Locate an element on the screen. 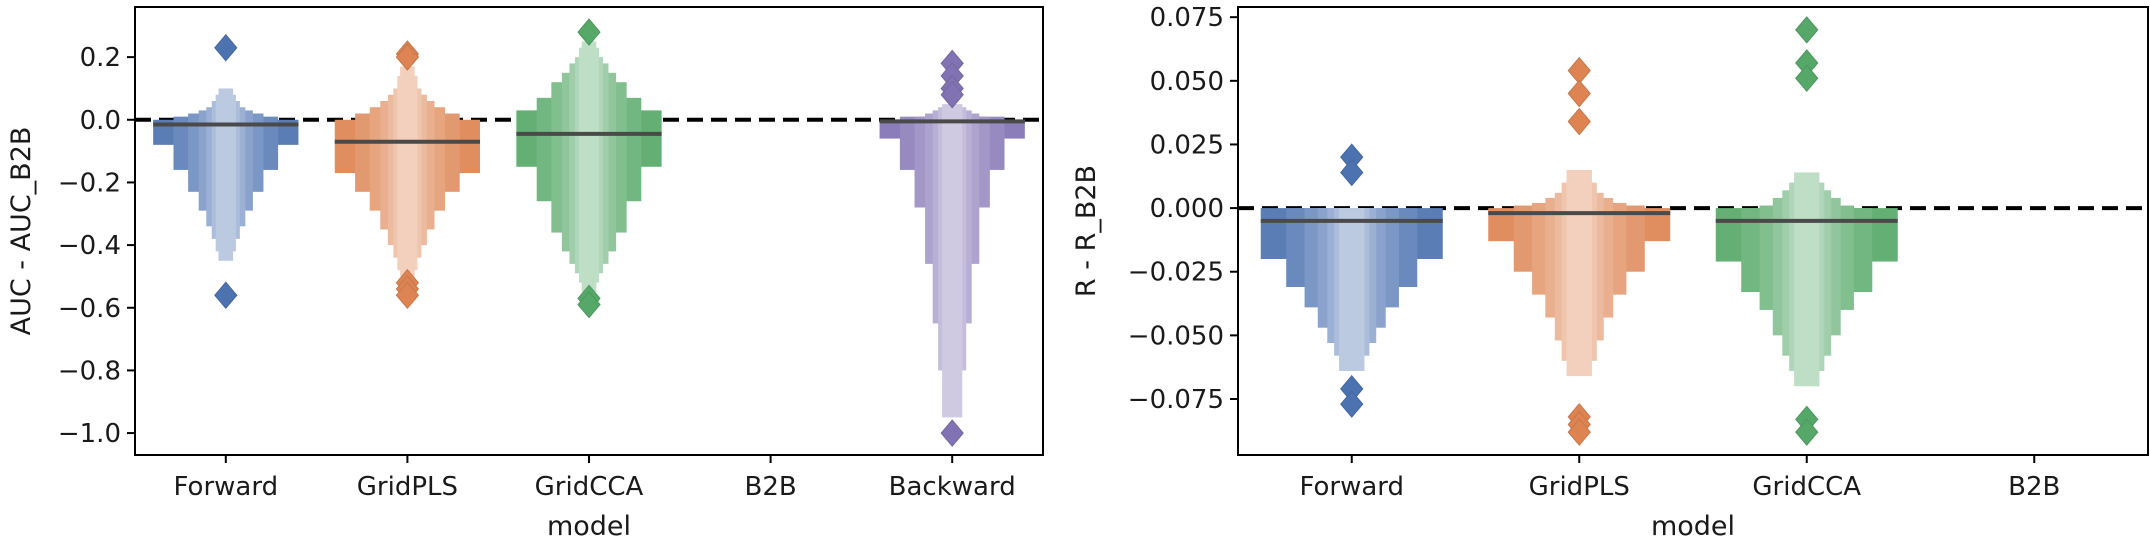 The image size is (2150, 547). y-tick-label: 0.2 is located at coordinates (100, 58).